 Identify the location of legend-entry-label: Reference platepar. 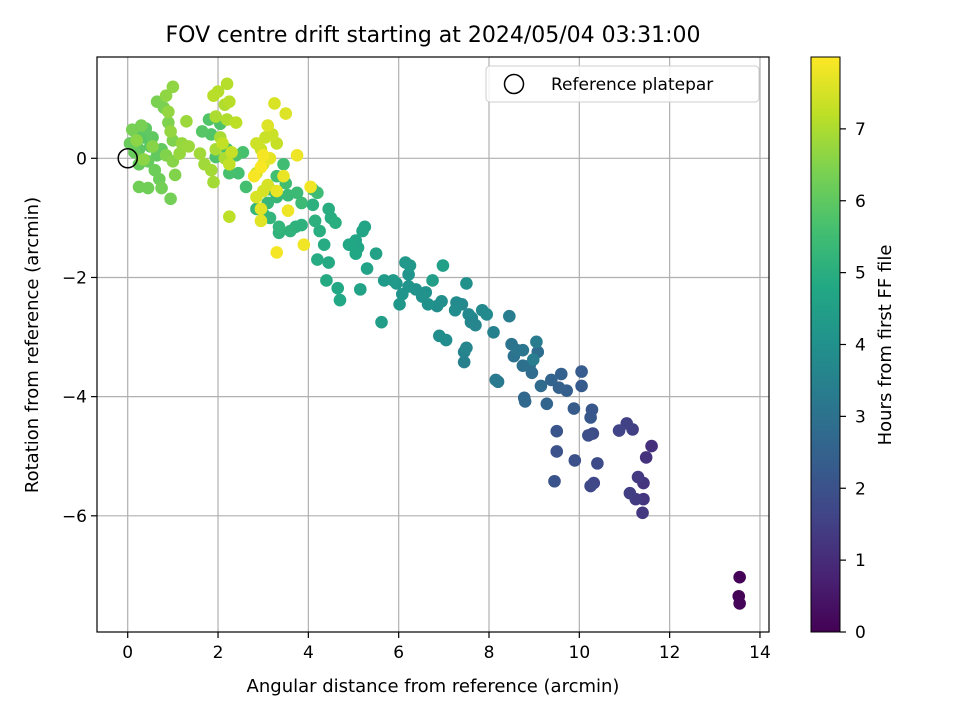
(632, 85).